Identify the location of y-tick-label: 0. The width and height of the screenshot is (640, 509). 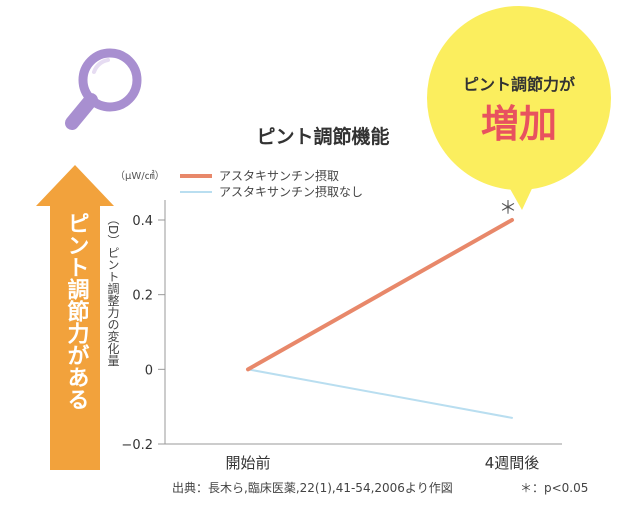
(149, 370).